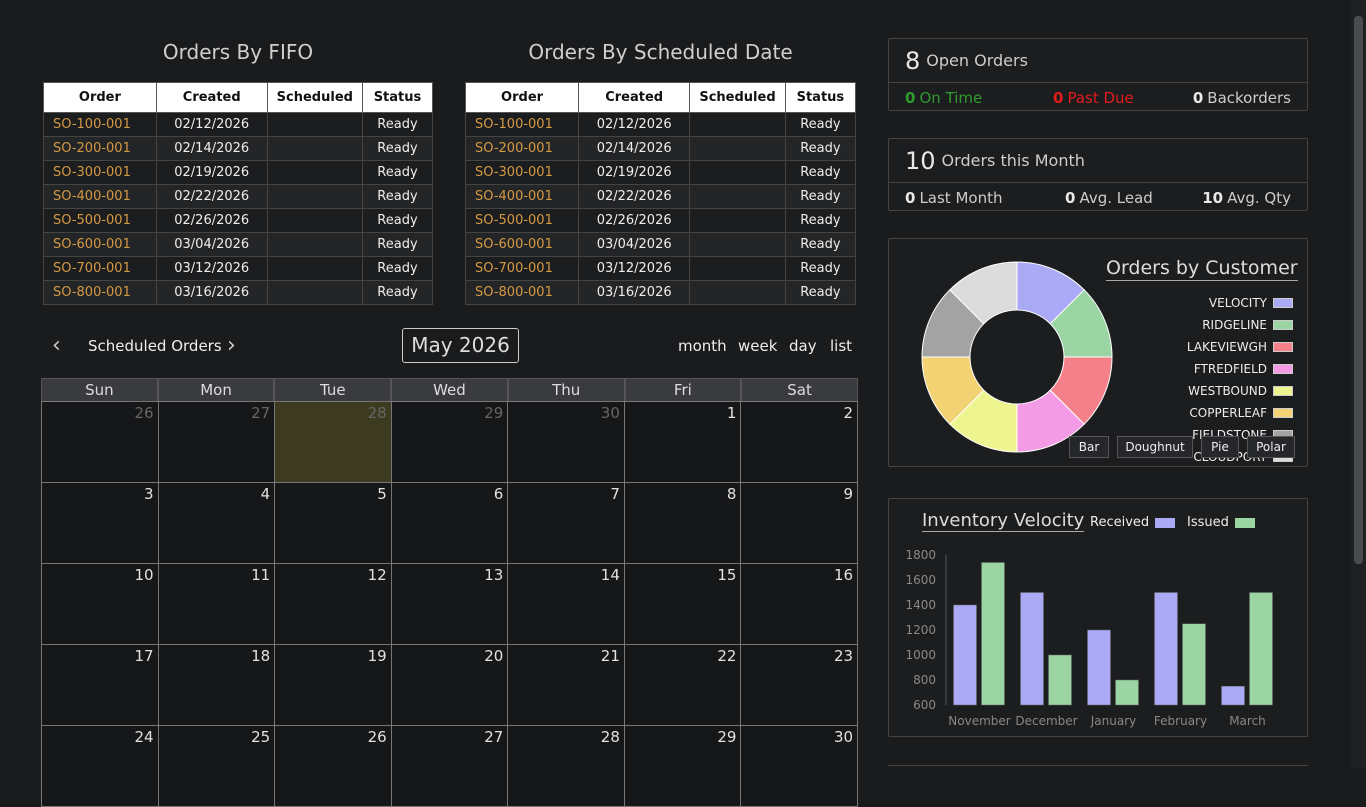 This screenshot has width=1366, height=807. What do you see at coordinates (634, 124) in the screenshot?
I see `table-cell: 02/12/2026` at bounding box center [634, 124].